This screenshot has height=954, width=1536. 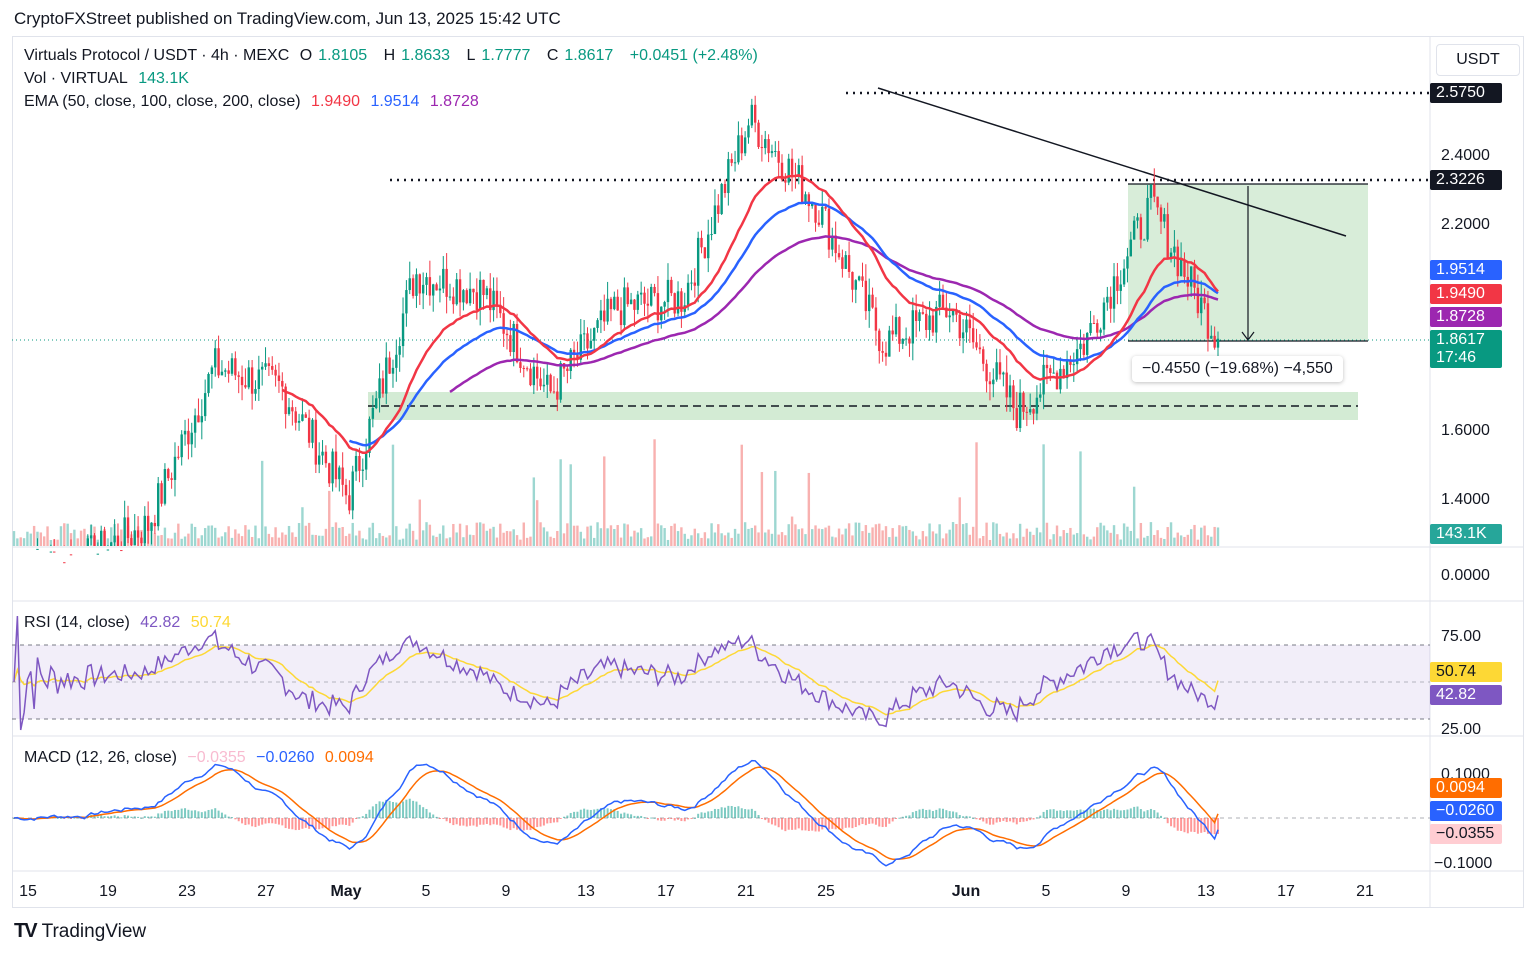 I want to click on volume-axis-zero: 0.0000, so click(x=1465, y=575).